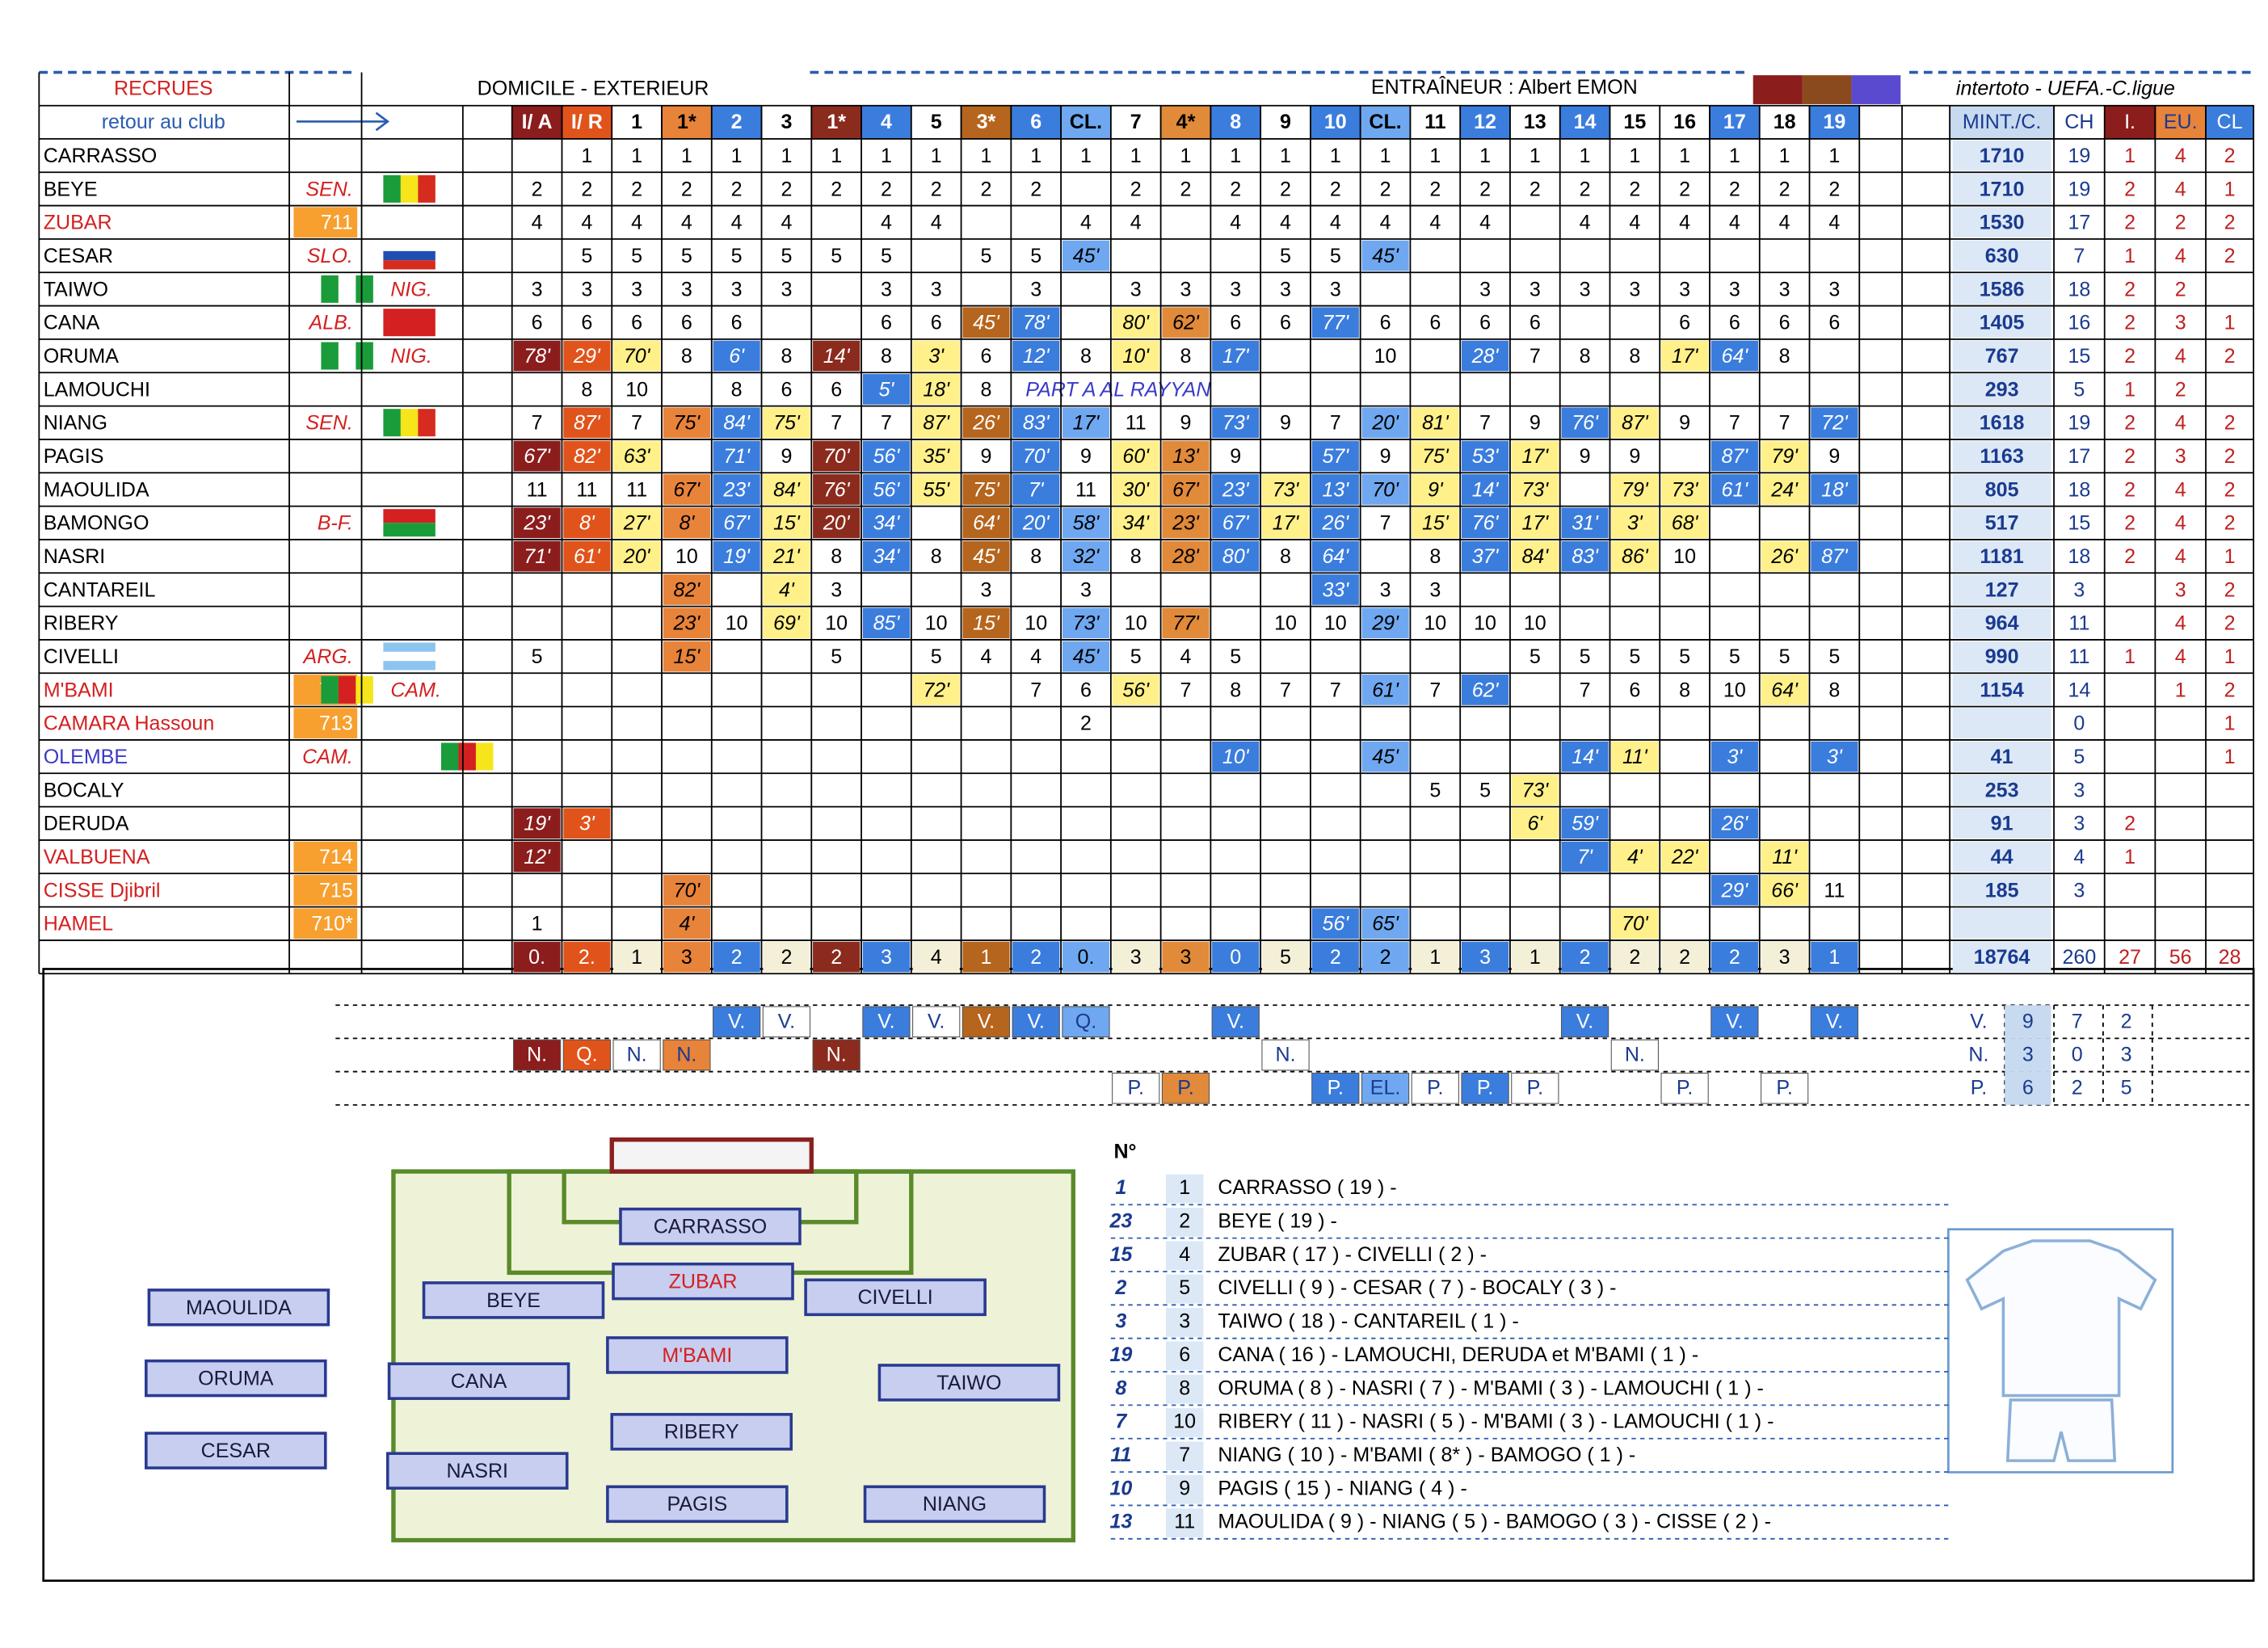 This screenshot has width=2268, height=1648. Describe the element at coordinates (1236, 556) in the screenshot. I see `cell: 80'` at that location.